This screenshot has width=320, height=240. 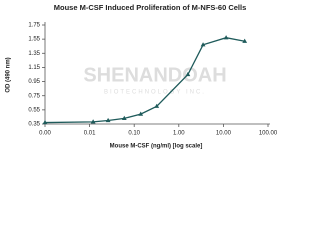 I want to click on y-tick-label: 1.75, so click(x=34, y=26).